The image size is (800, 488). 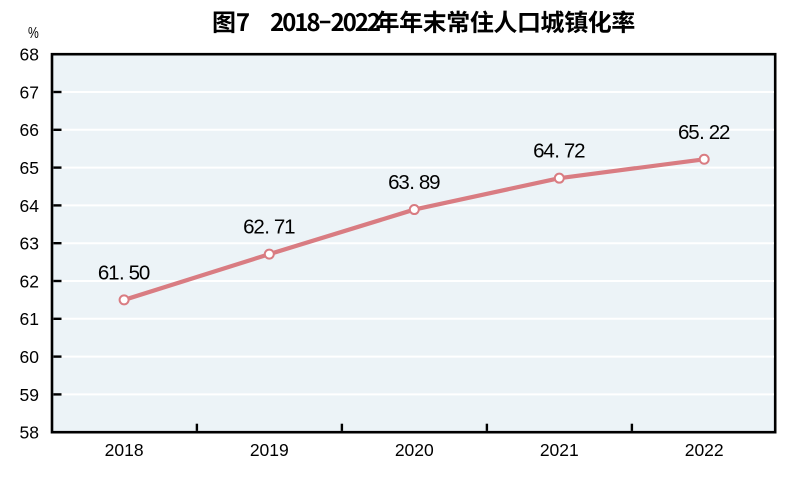 I want to click on svg-text: 58, so click(x=29, y=433).